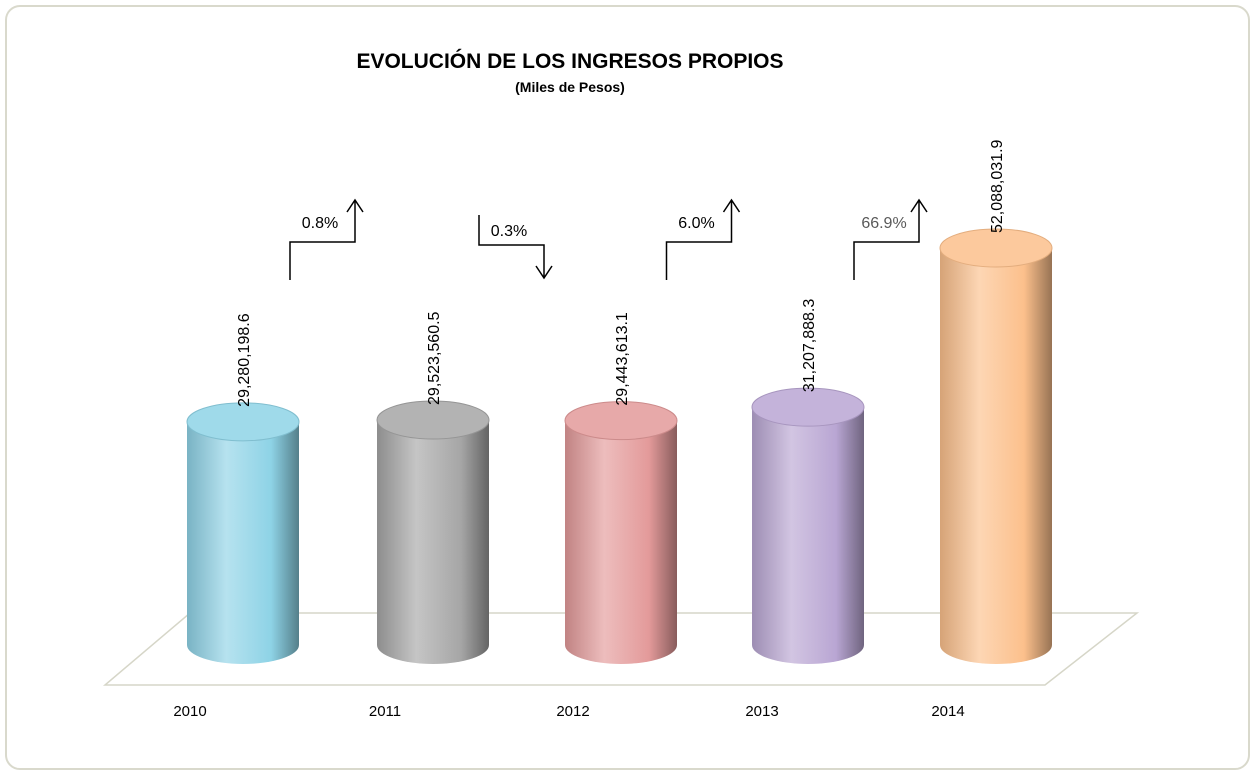  Describe the element at coordinates (997, 186) in the screenshot. I see `value-label: 52,088,031.9` at that location.